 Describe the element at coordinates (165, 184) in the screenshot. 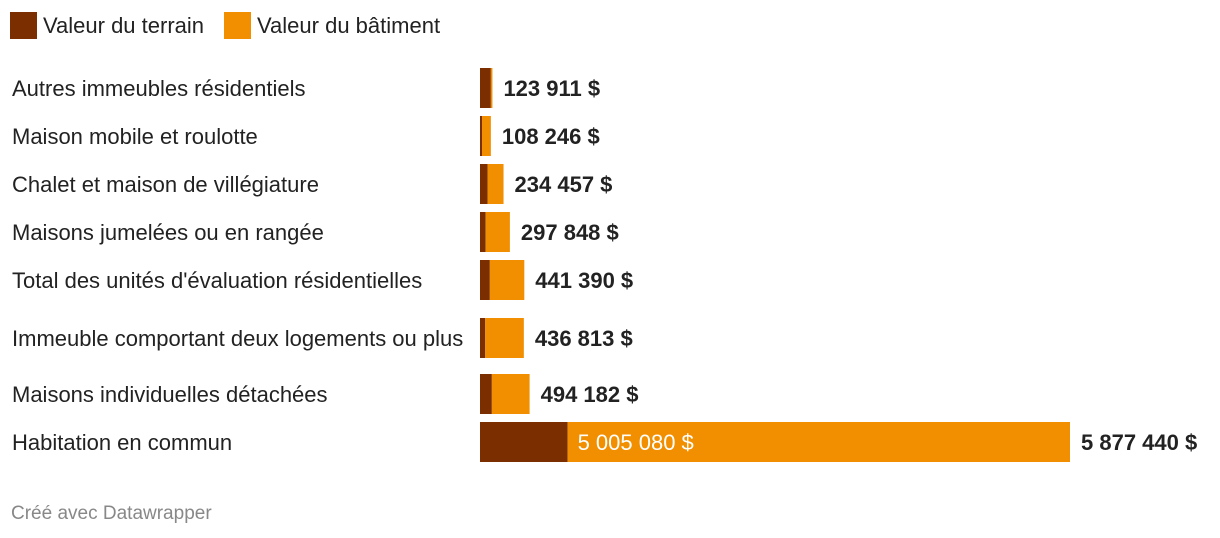

I see `category-label: Chalet et maison de villégiature` at that location.